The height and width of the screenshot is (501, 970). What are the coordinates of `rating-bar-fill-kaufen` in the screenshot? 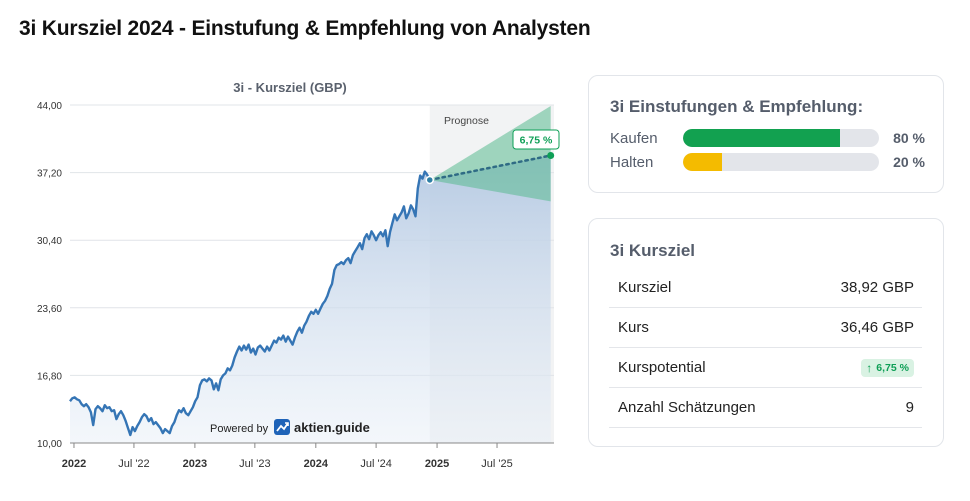 It's located at (761, 138).